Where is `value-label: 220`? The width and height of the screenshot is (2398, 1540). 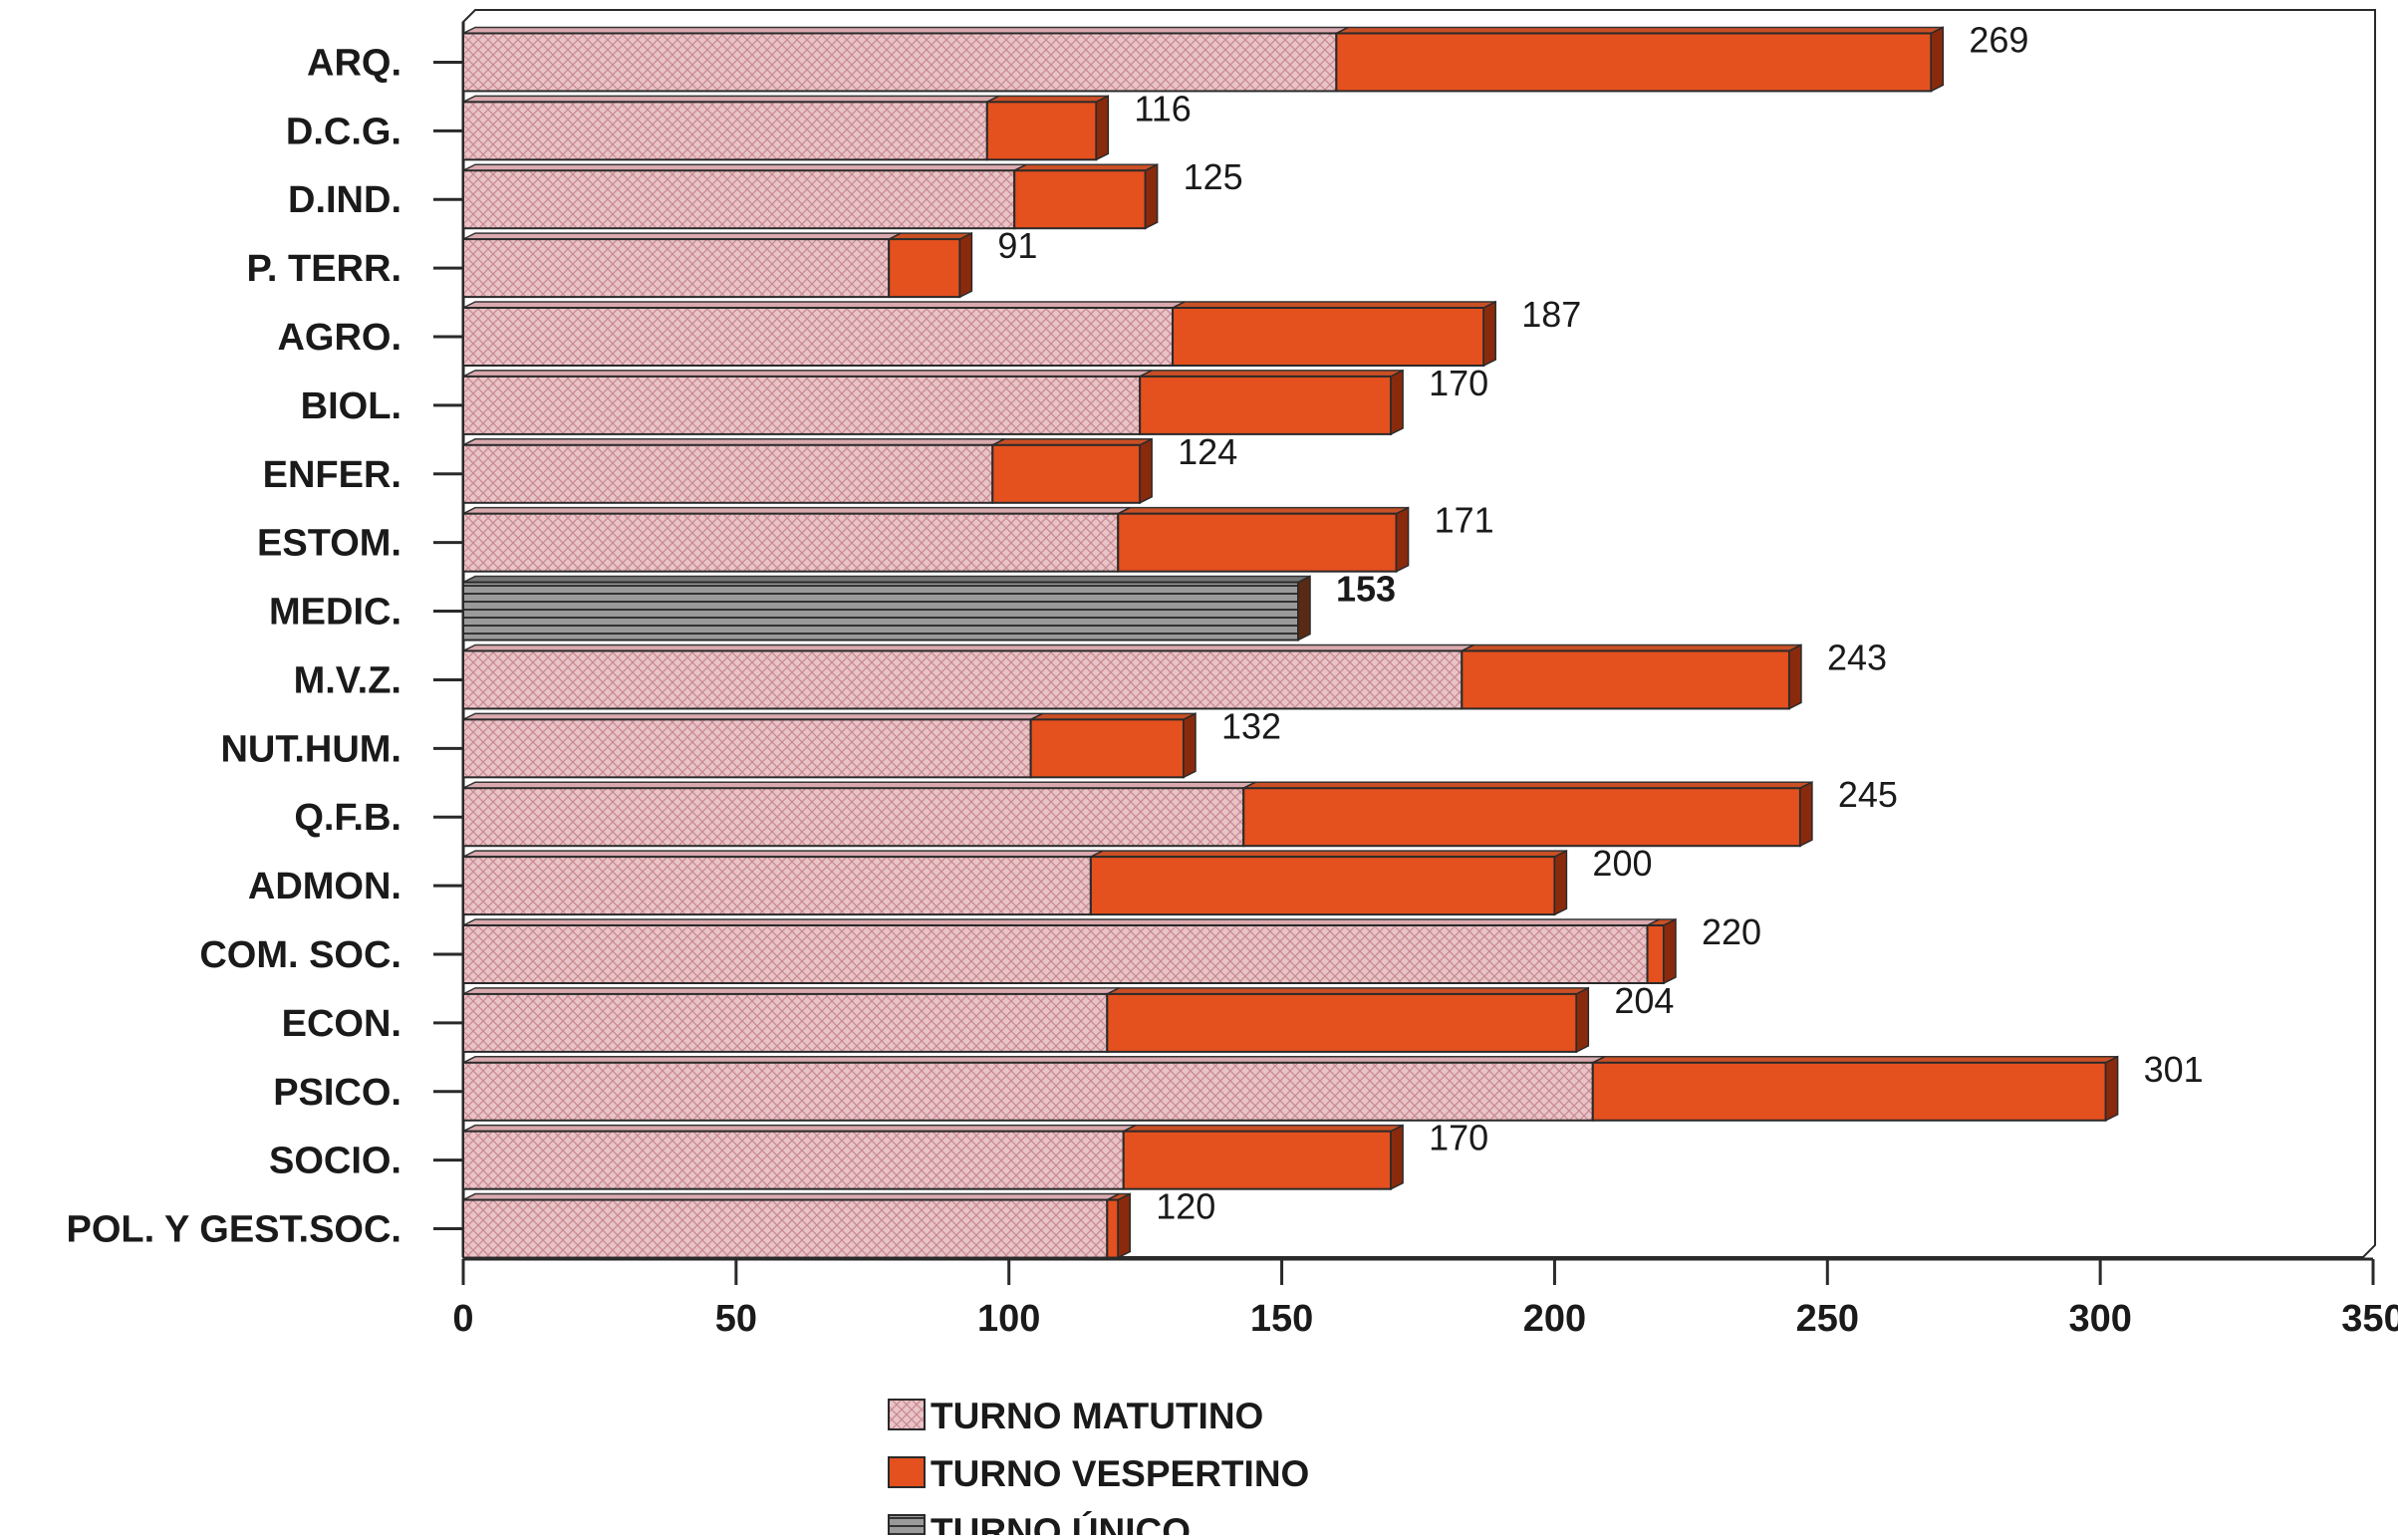
value-label: 220 is located at coordinates (1731, 931).